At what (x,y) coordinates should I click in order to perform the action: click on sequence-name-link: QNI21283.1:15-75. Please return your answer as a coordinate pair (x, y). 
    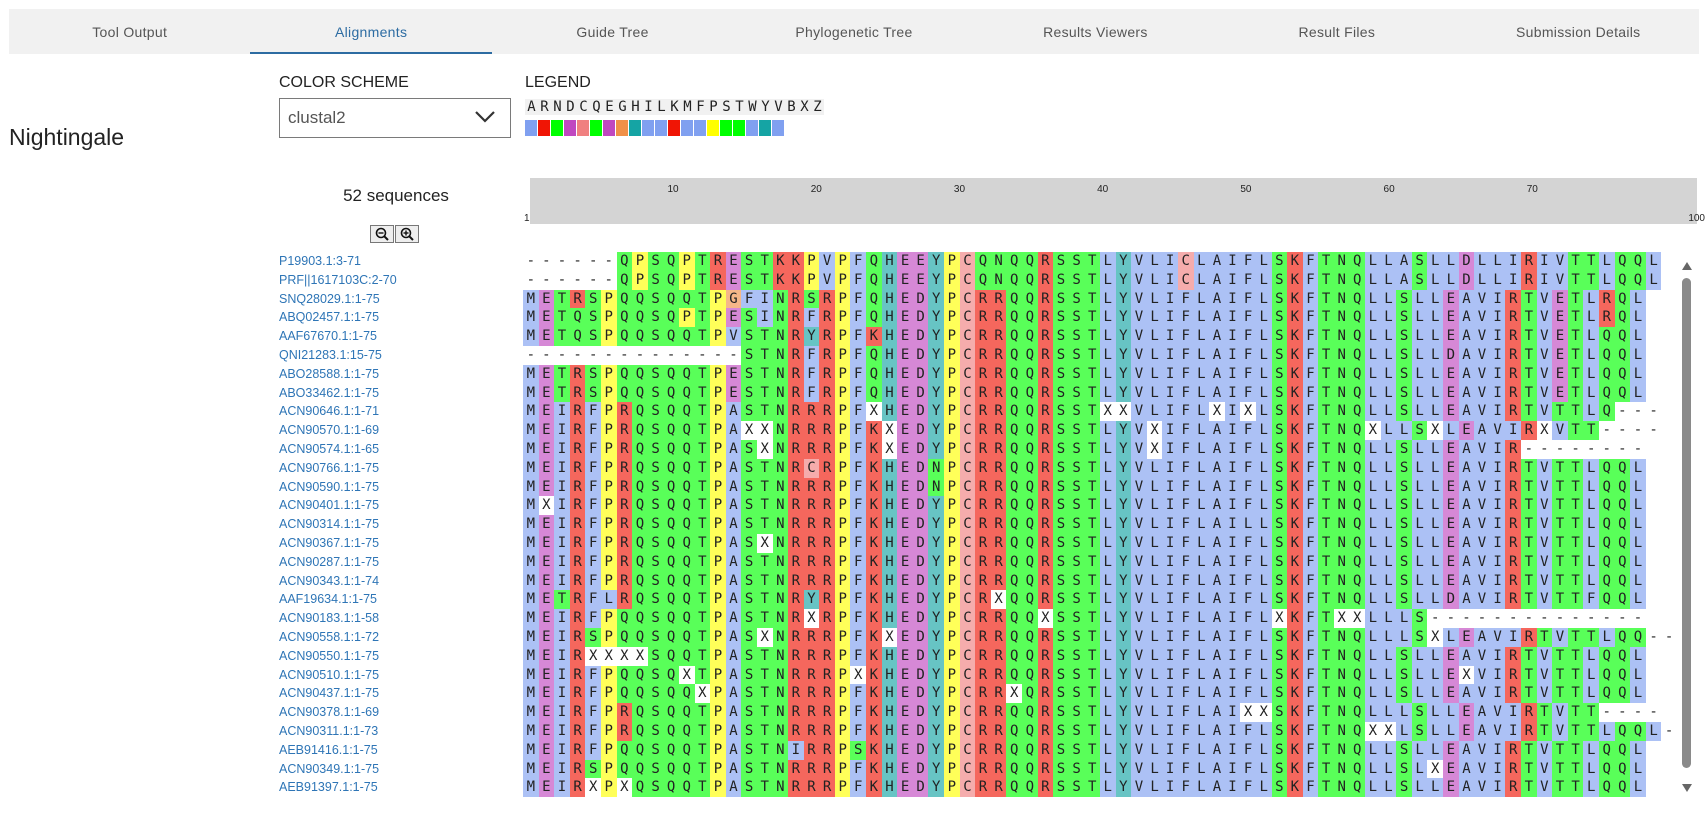
    Looking at the image, I should click on (330, 354).